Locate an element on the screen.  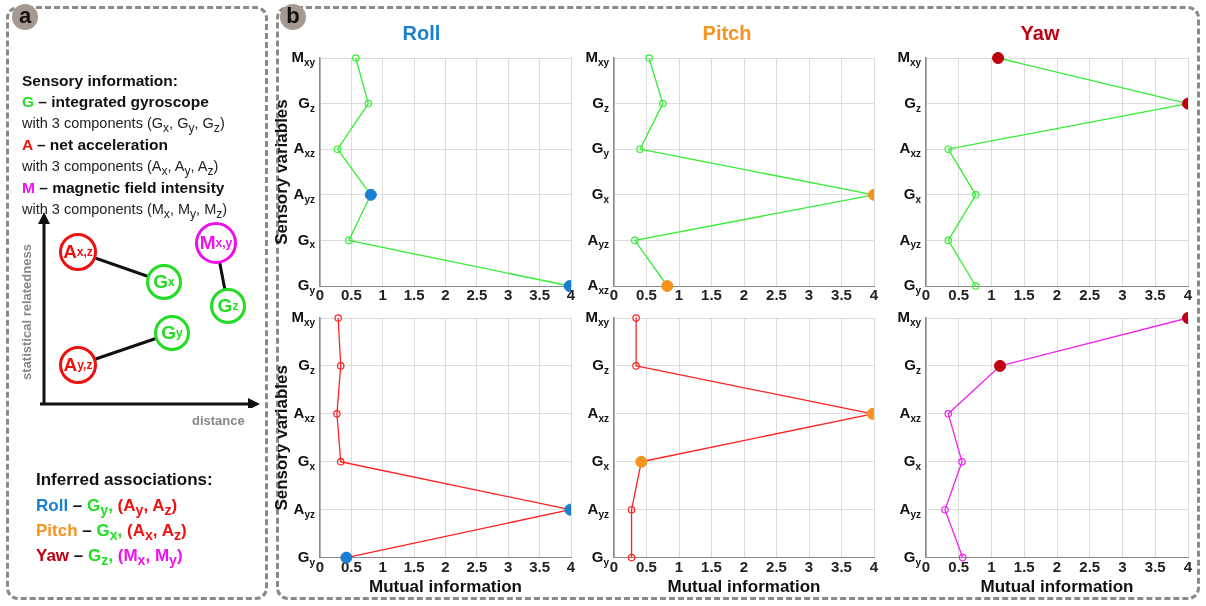
text: G$_{z}$ is located at coordinates (98, 557).